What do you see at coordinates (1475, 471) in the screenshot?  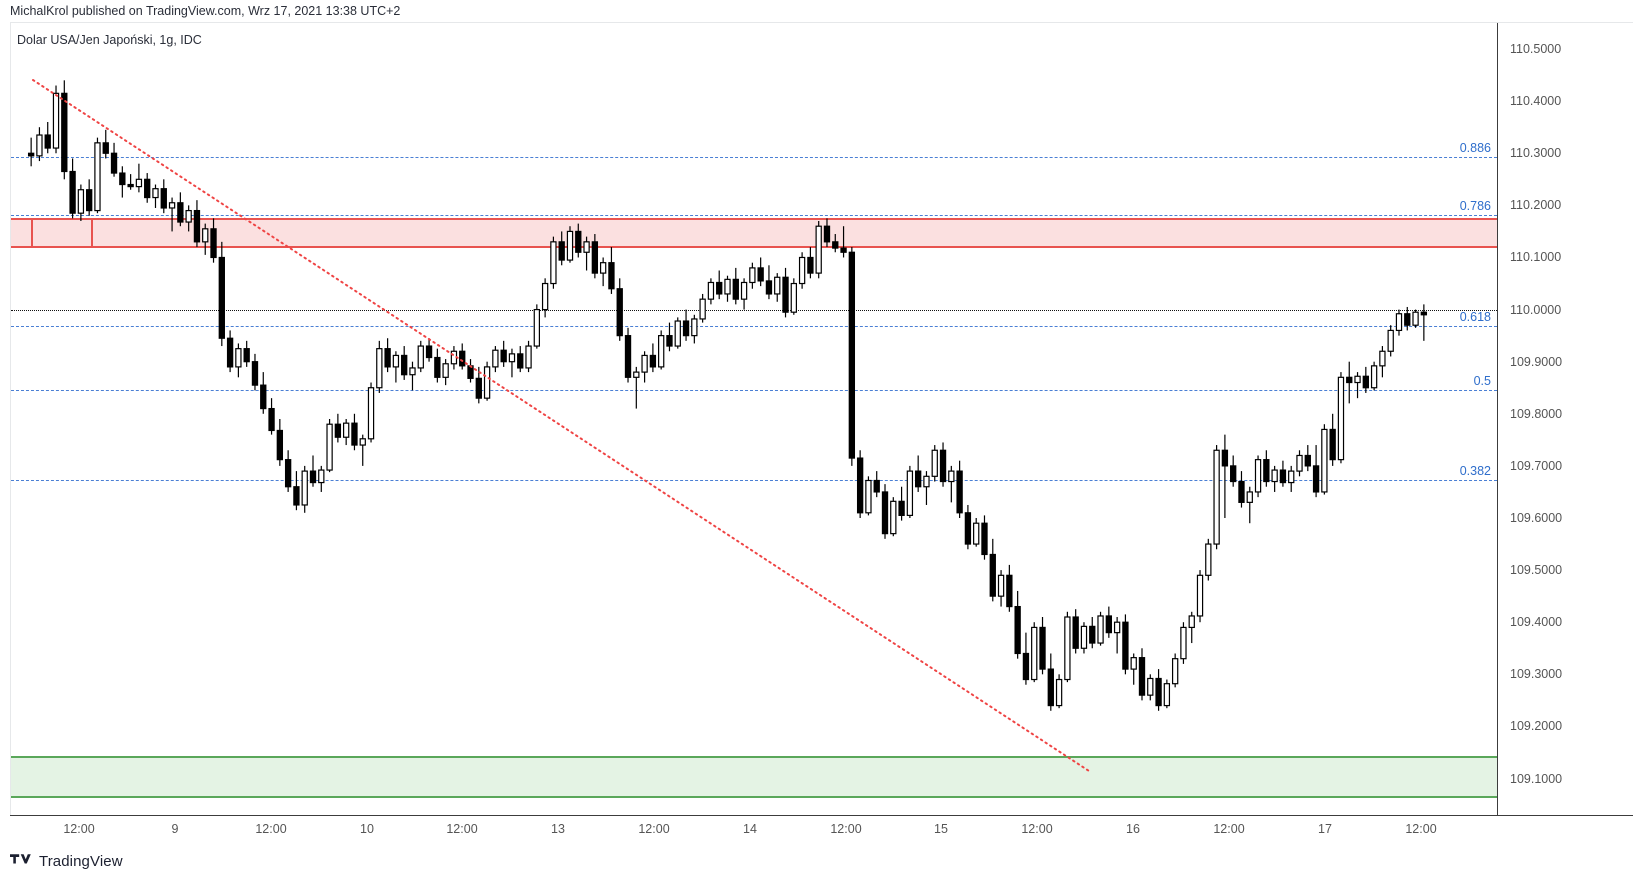 I see `fib-level-label: 0.382` at bounding box center [1475, 471].